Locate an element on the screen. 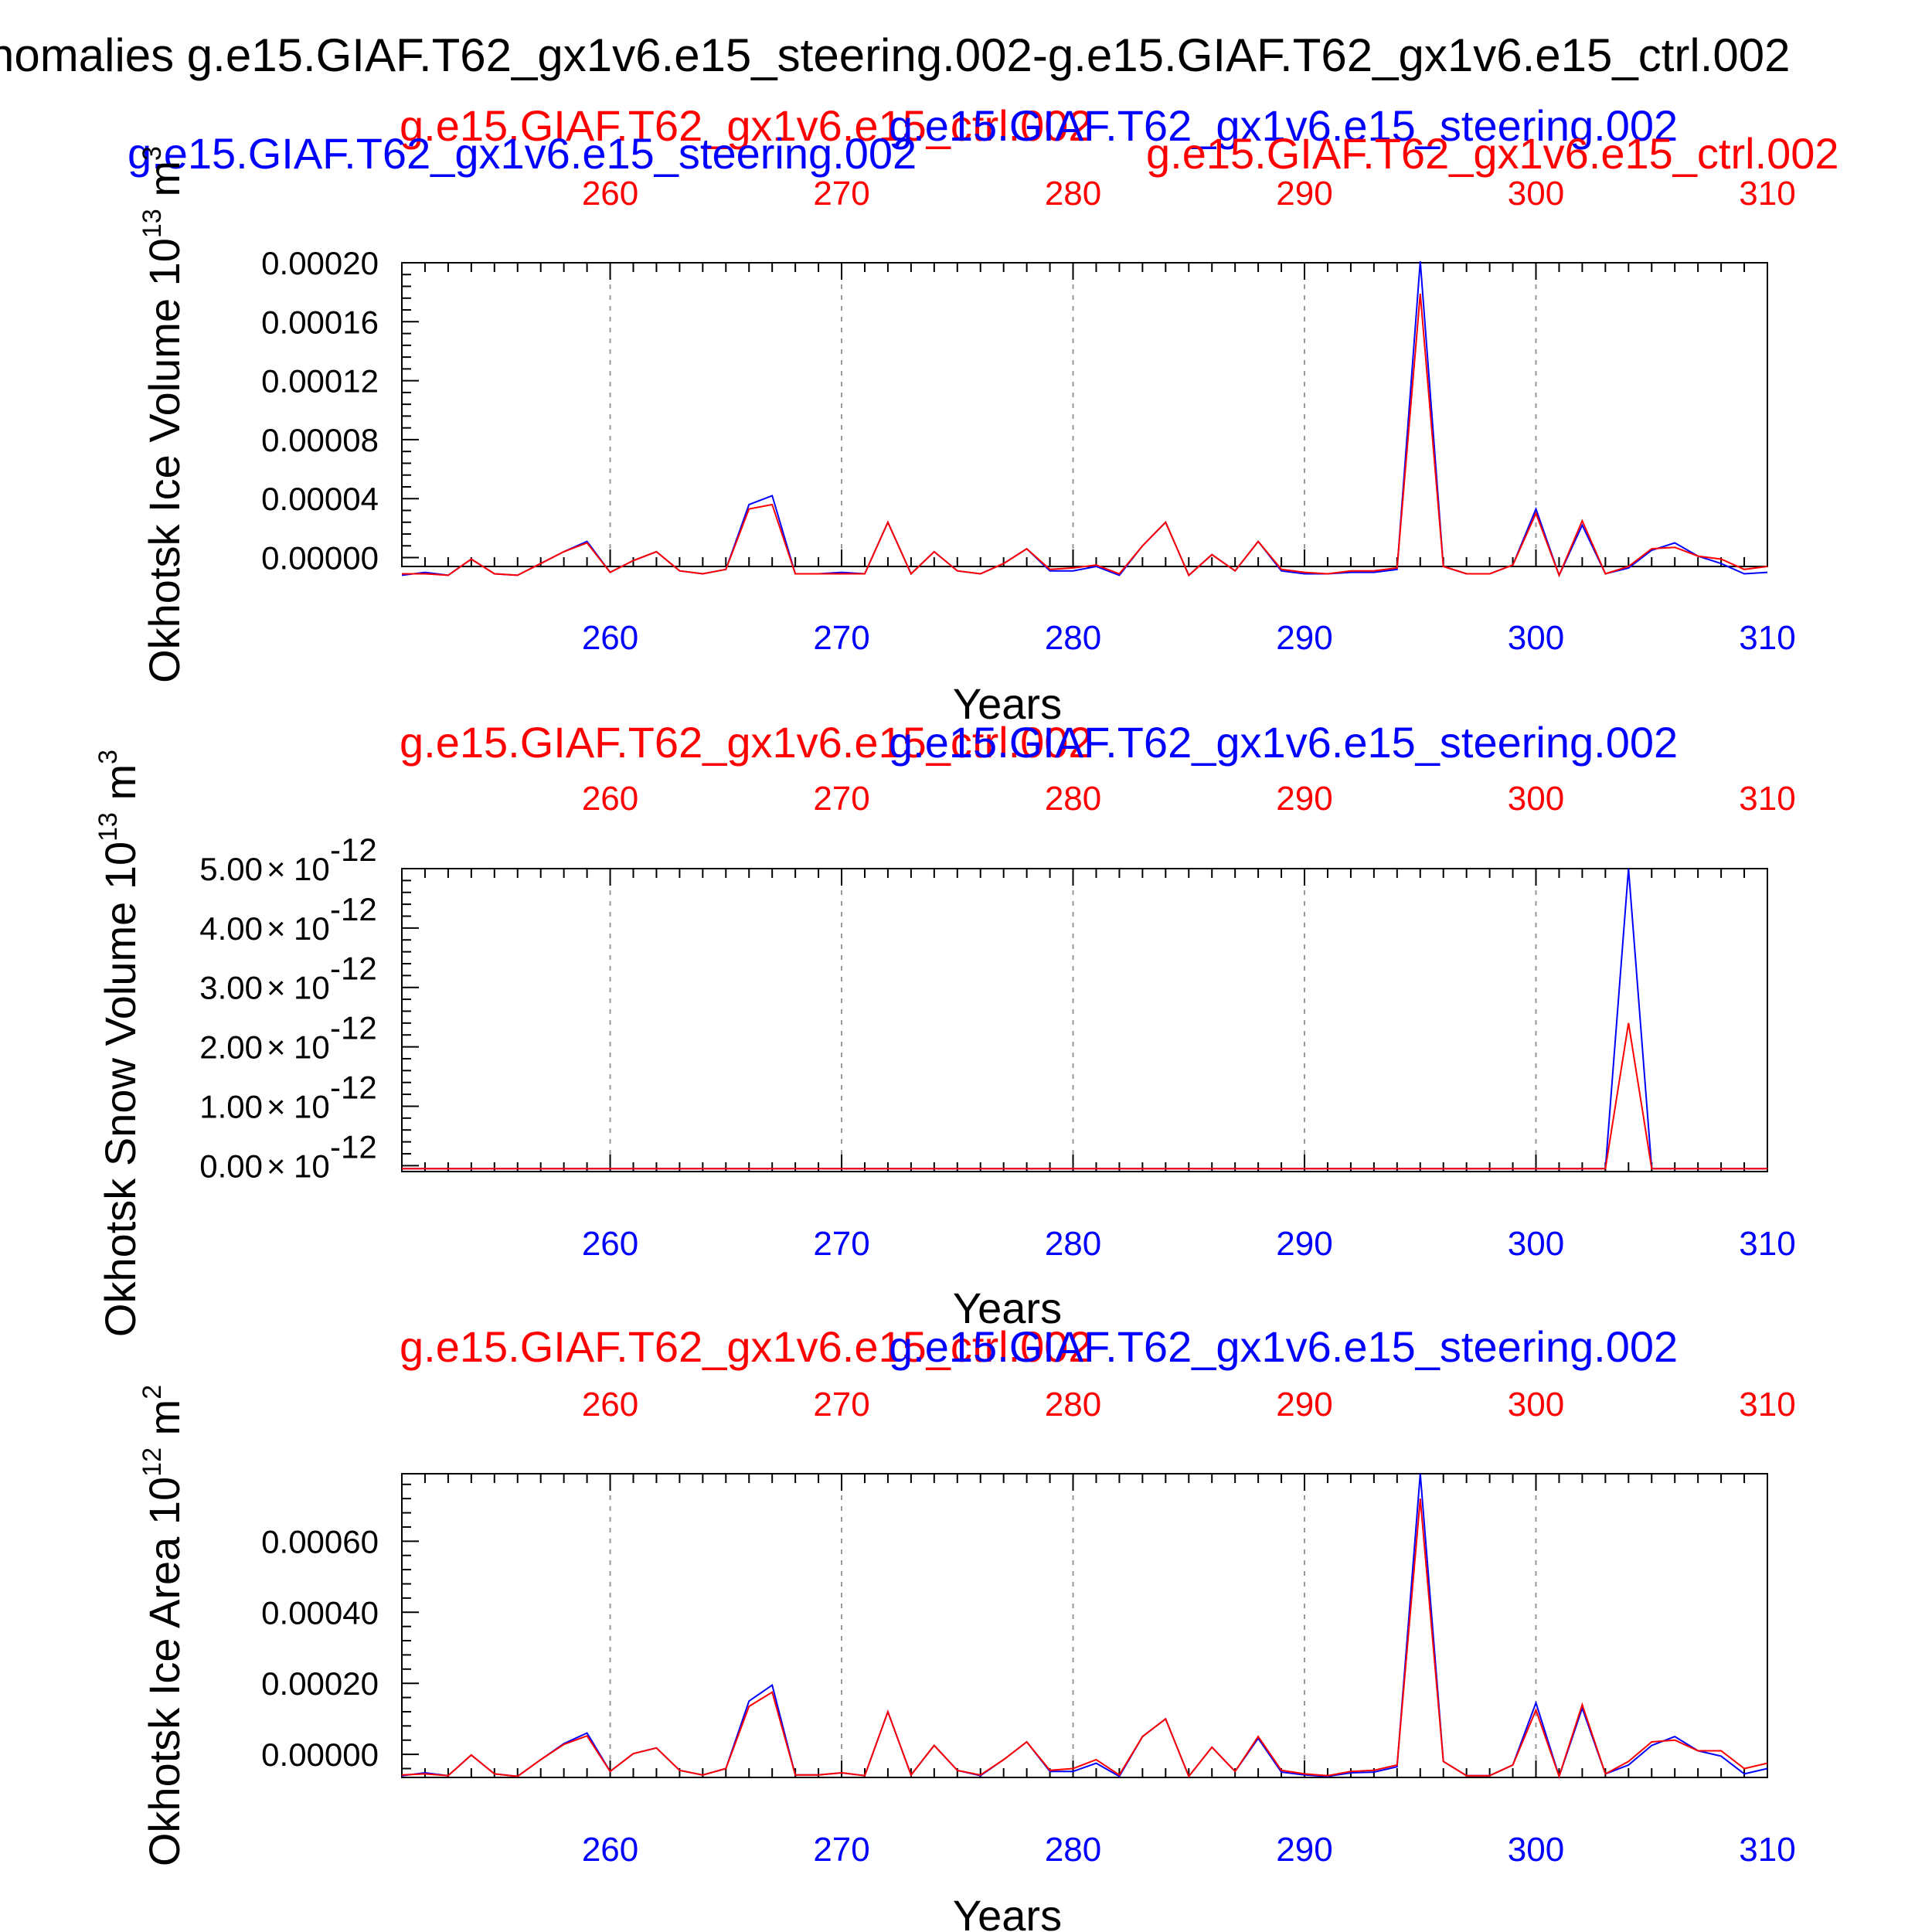 Image resolution: width=1932 pixels, height=1932 pixels. y-tick-label: 5.00 is located at coordinates (231, 869).